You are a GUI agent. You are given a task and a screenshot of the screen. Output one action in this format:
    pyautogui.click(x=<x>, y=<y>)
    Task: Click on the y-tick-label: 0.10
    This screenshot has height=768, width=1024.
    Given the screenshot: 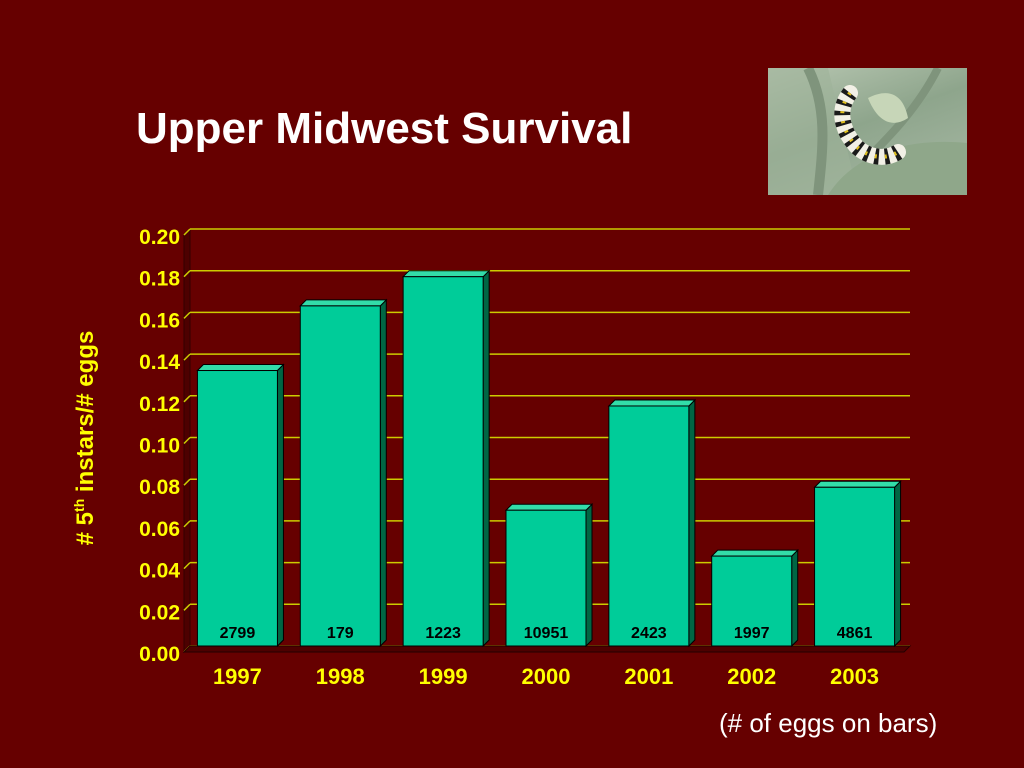 What is the action you would take?
    pyautogui.click(x=159, y=446)
    